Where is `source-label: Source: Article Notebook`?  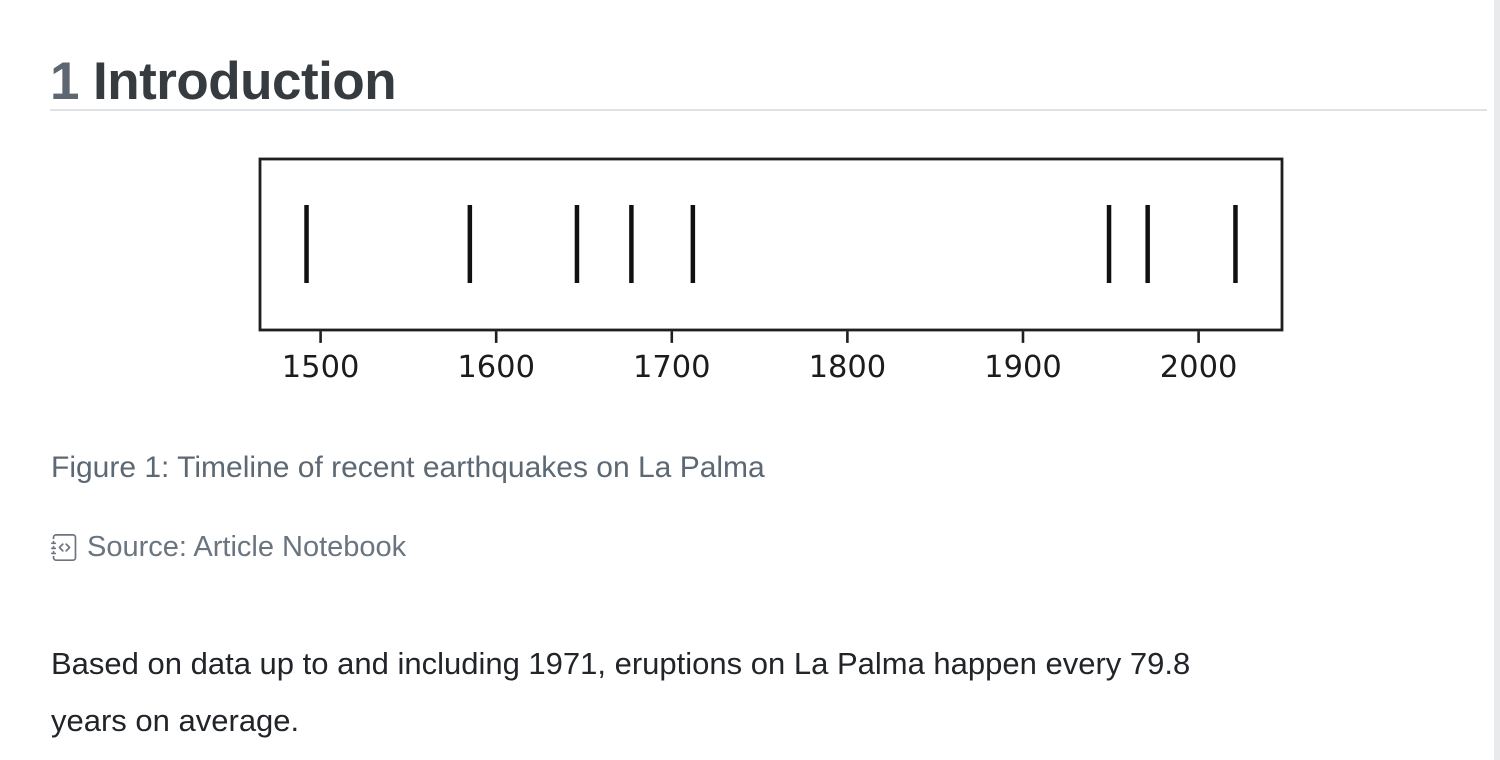 source-label: Source: Article Notebook is located at coordinates (247, 547).